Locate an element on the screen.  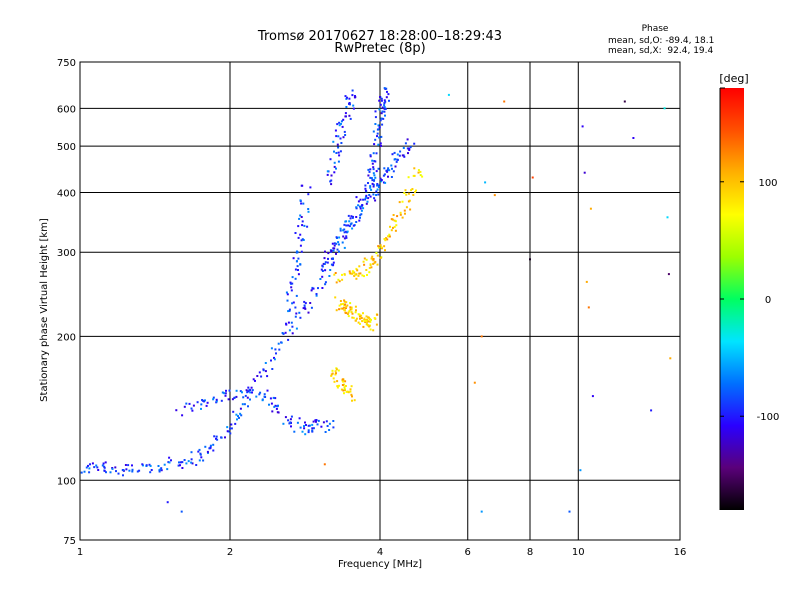
x-axis-ticks: 1 2 4 6 8 10 16 is located at coordinates (382, 552).